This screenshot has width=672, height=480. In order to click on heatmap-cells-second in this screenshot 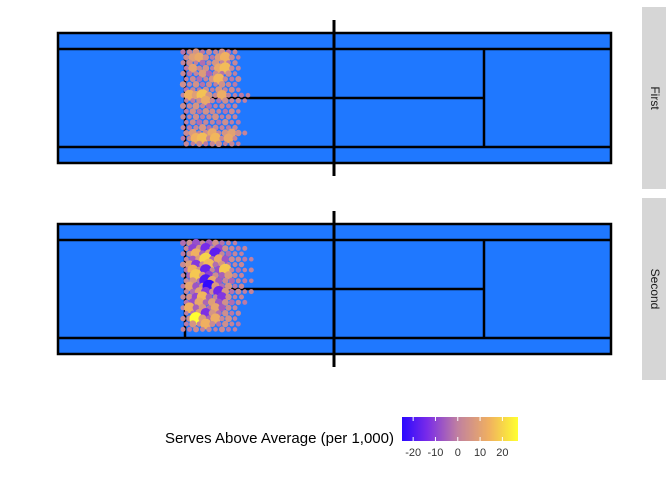, I will do `click(217, 285)`.